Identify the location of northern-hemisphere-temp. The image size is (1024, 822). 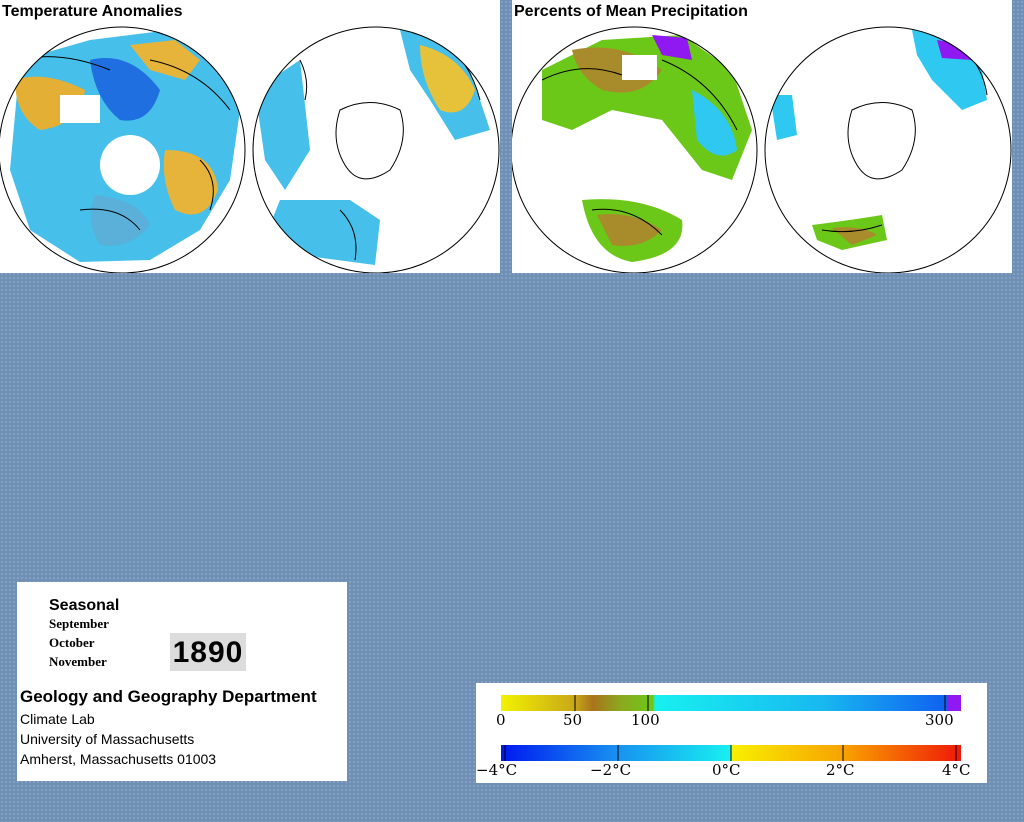
(122, 150).